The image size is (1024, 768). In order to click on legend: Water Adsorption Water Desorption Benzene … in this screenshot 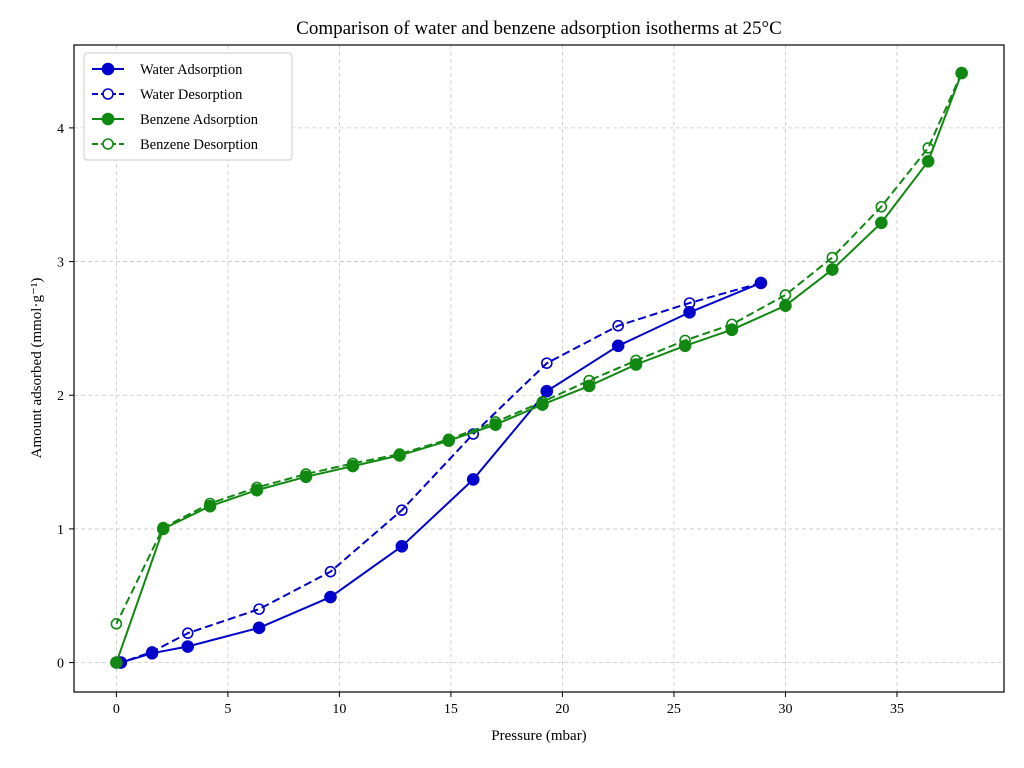, I will do `click(188, 106)`.